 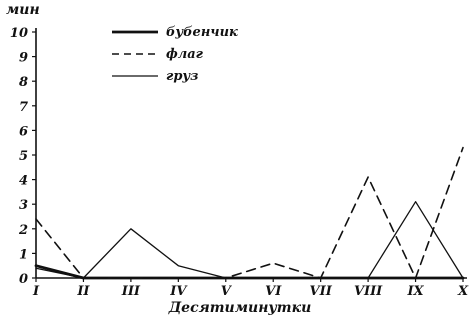 What do you see at coordinates (23, 131) in the screenshot?
I see `y-tick-label: 6` at bounding box center [23, 131].